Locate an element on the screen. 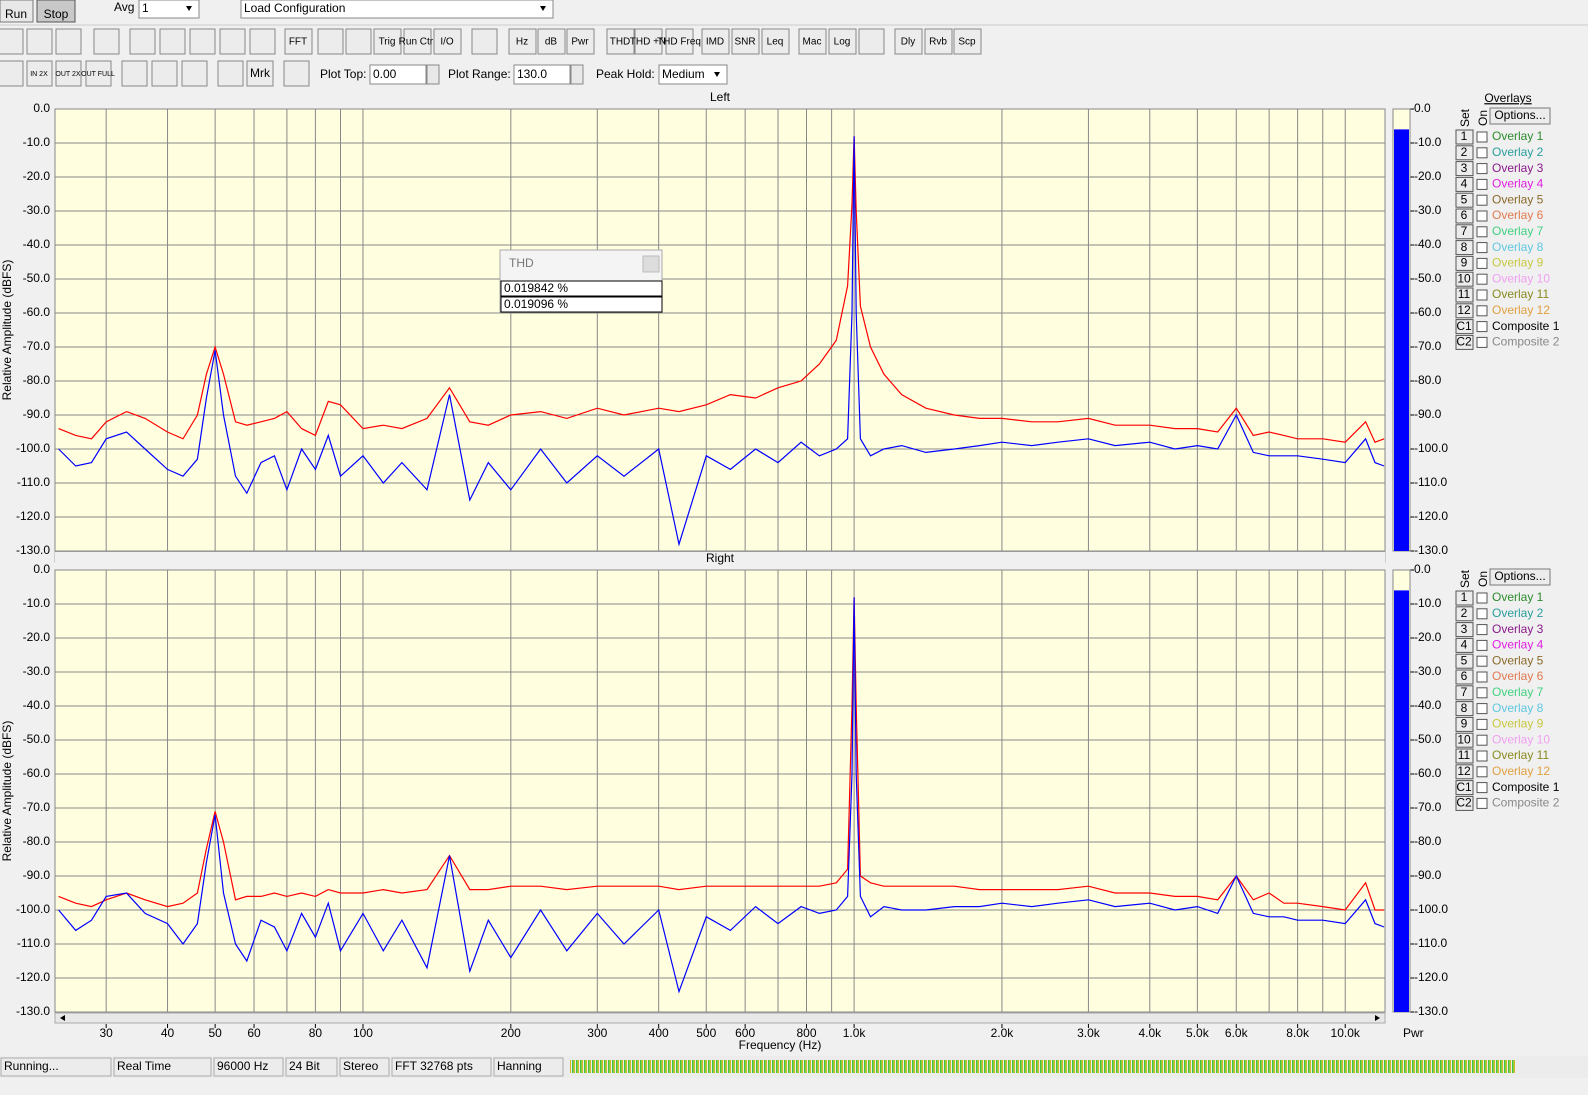 Image resolution: width=1588 pixels, height=1095 pixels. config-select is located at coordinates (397, 9).